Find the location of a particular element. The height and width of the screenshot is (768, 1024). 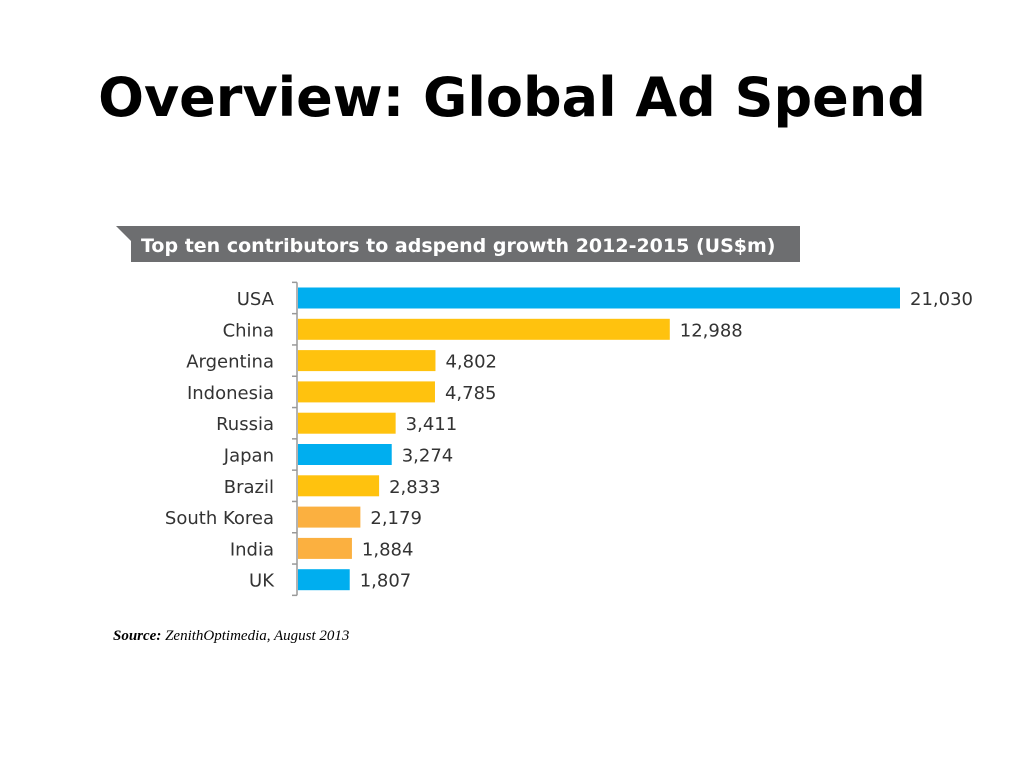

category-label: UK is located at coordinates (262, 581).